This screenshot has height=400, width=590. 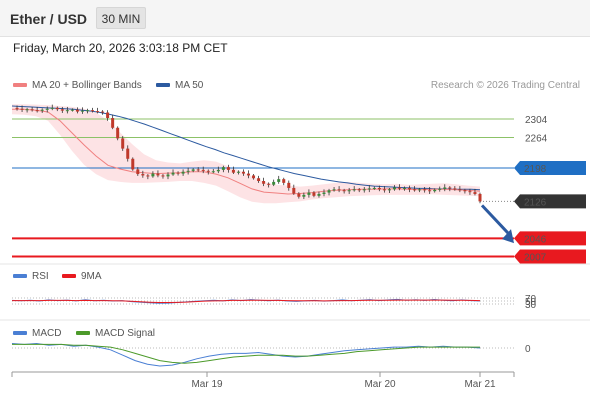 What do you see at coordinates (380, 384) in the screenshot?
I see `x-tick-label: Mar 20` at bounding box center [380, 384].